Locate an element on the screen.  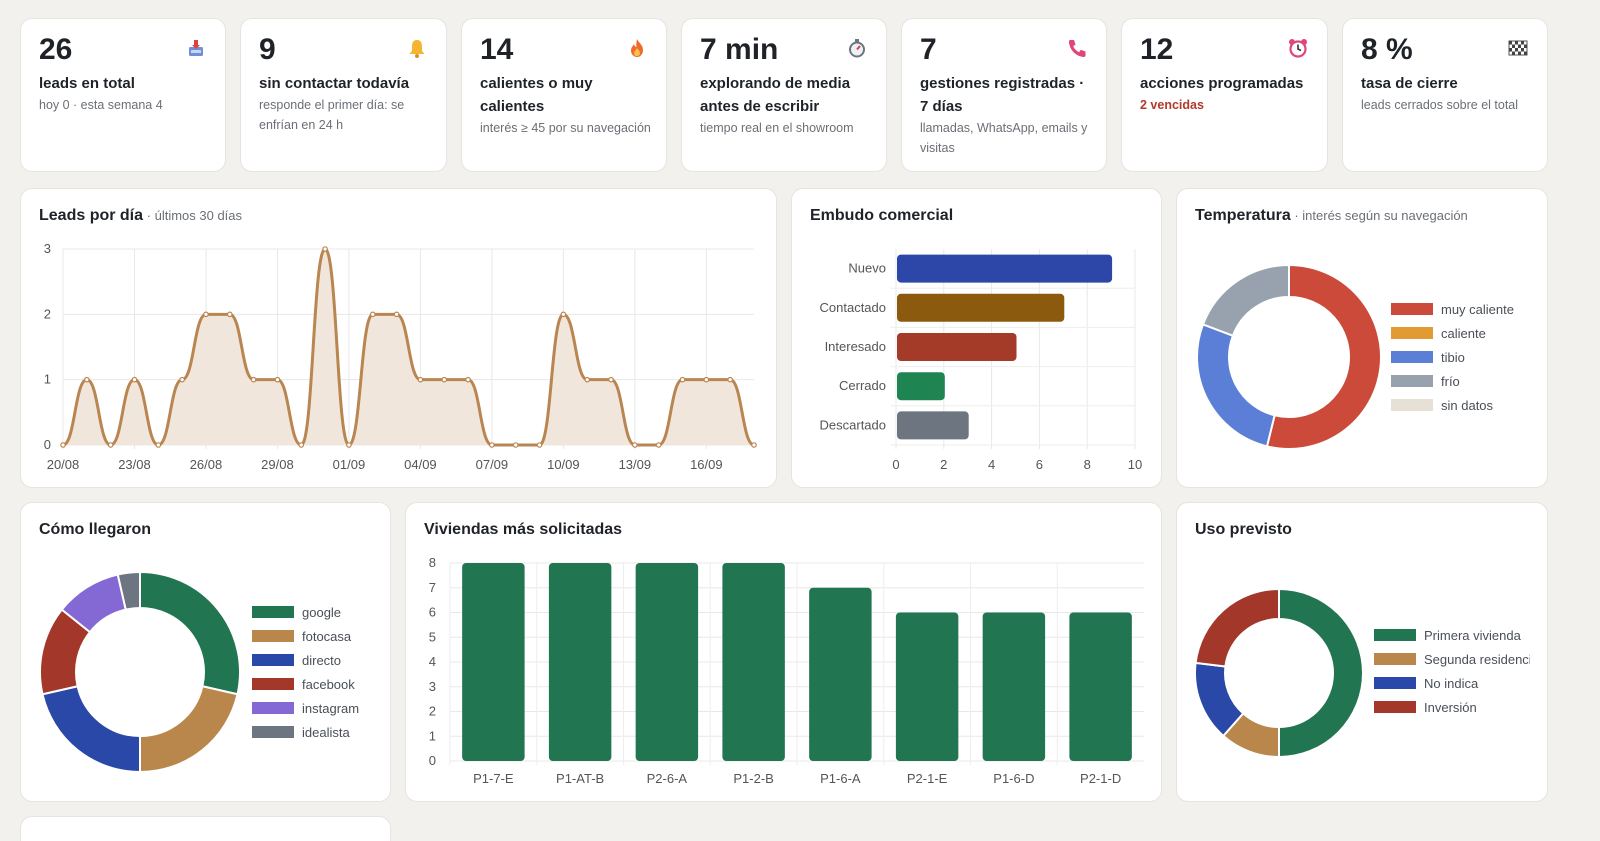
chart-title-text: Temperatura is located at coordinates (1243, 215).